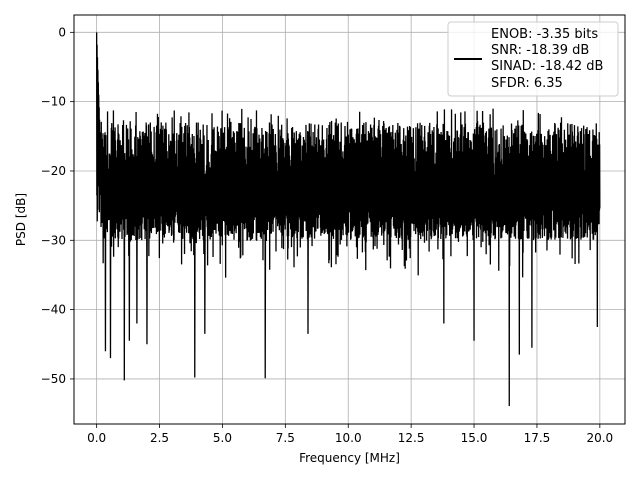  I want to click on x-ticks: 0.0 2.5 5.0 7.5 10.0 12.5 15.0 17.5 20.0, so click(350, 434).